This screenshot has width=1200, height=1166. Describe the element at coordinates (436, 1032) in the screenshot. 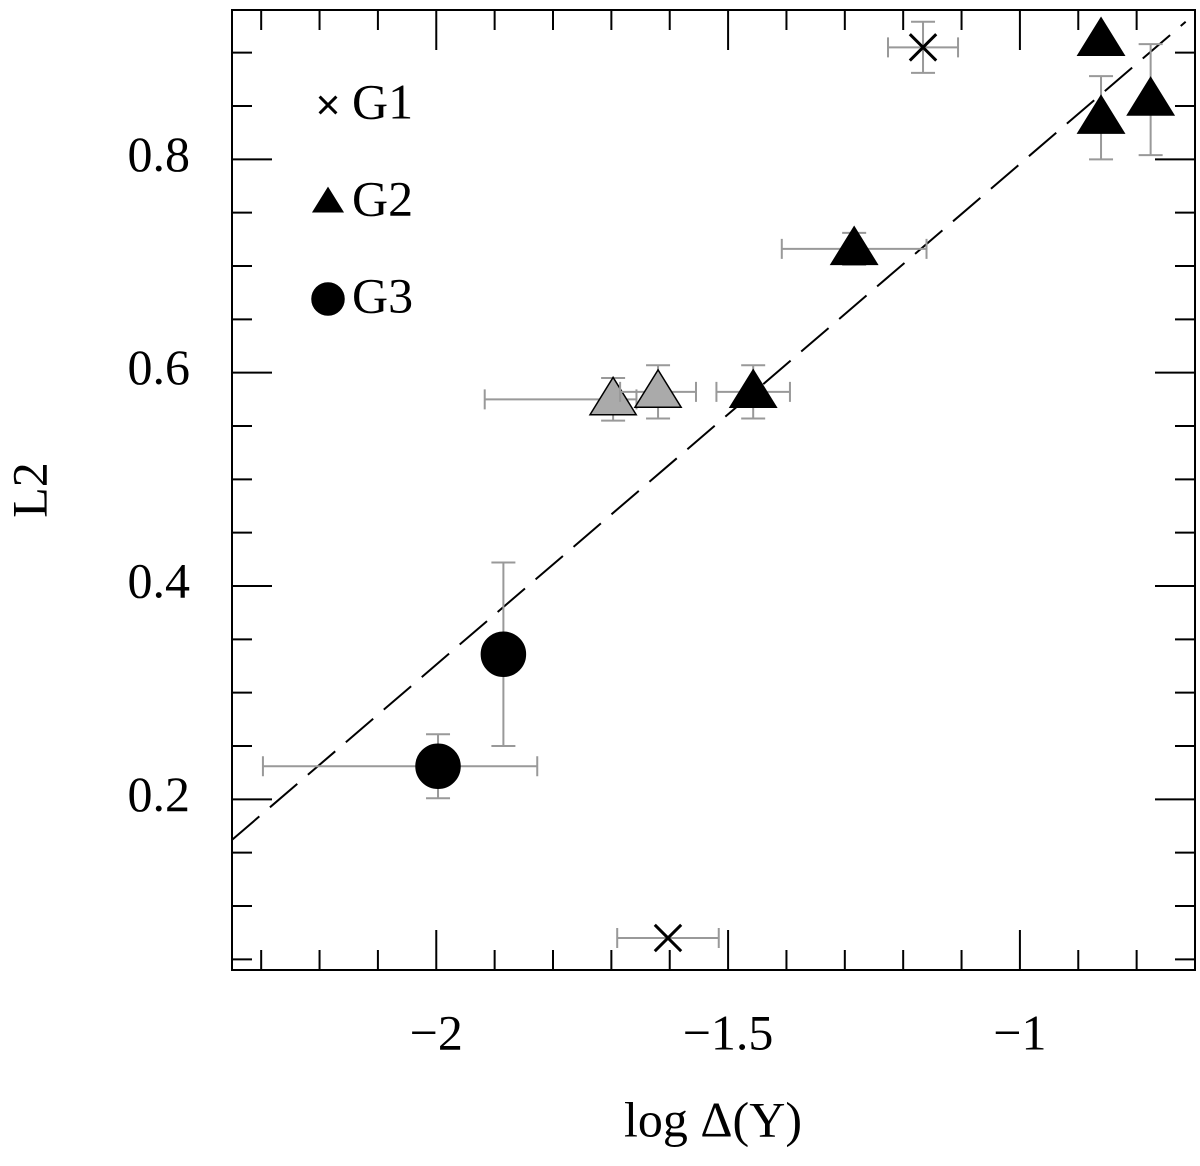

I see `x-tick-label: −2` at that location.